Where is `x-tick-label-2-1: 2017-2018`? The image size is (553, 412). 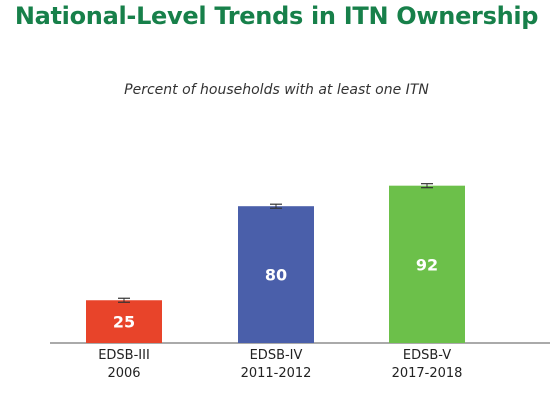
x-tick-label-2-1: 2017-2018 is located at coordinates (427, 373).